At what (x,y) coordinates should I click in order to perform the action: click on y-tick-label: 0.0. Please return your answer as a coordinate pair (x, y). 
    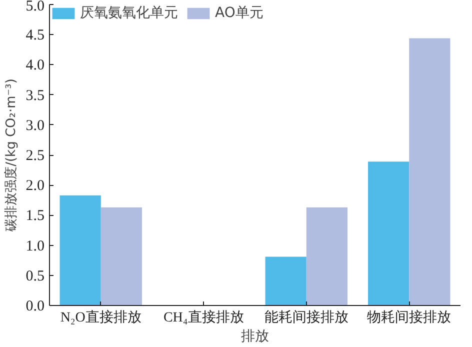
    Looking at the image, I should click on (35, 306).